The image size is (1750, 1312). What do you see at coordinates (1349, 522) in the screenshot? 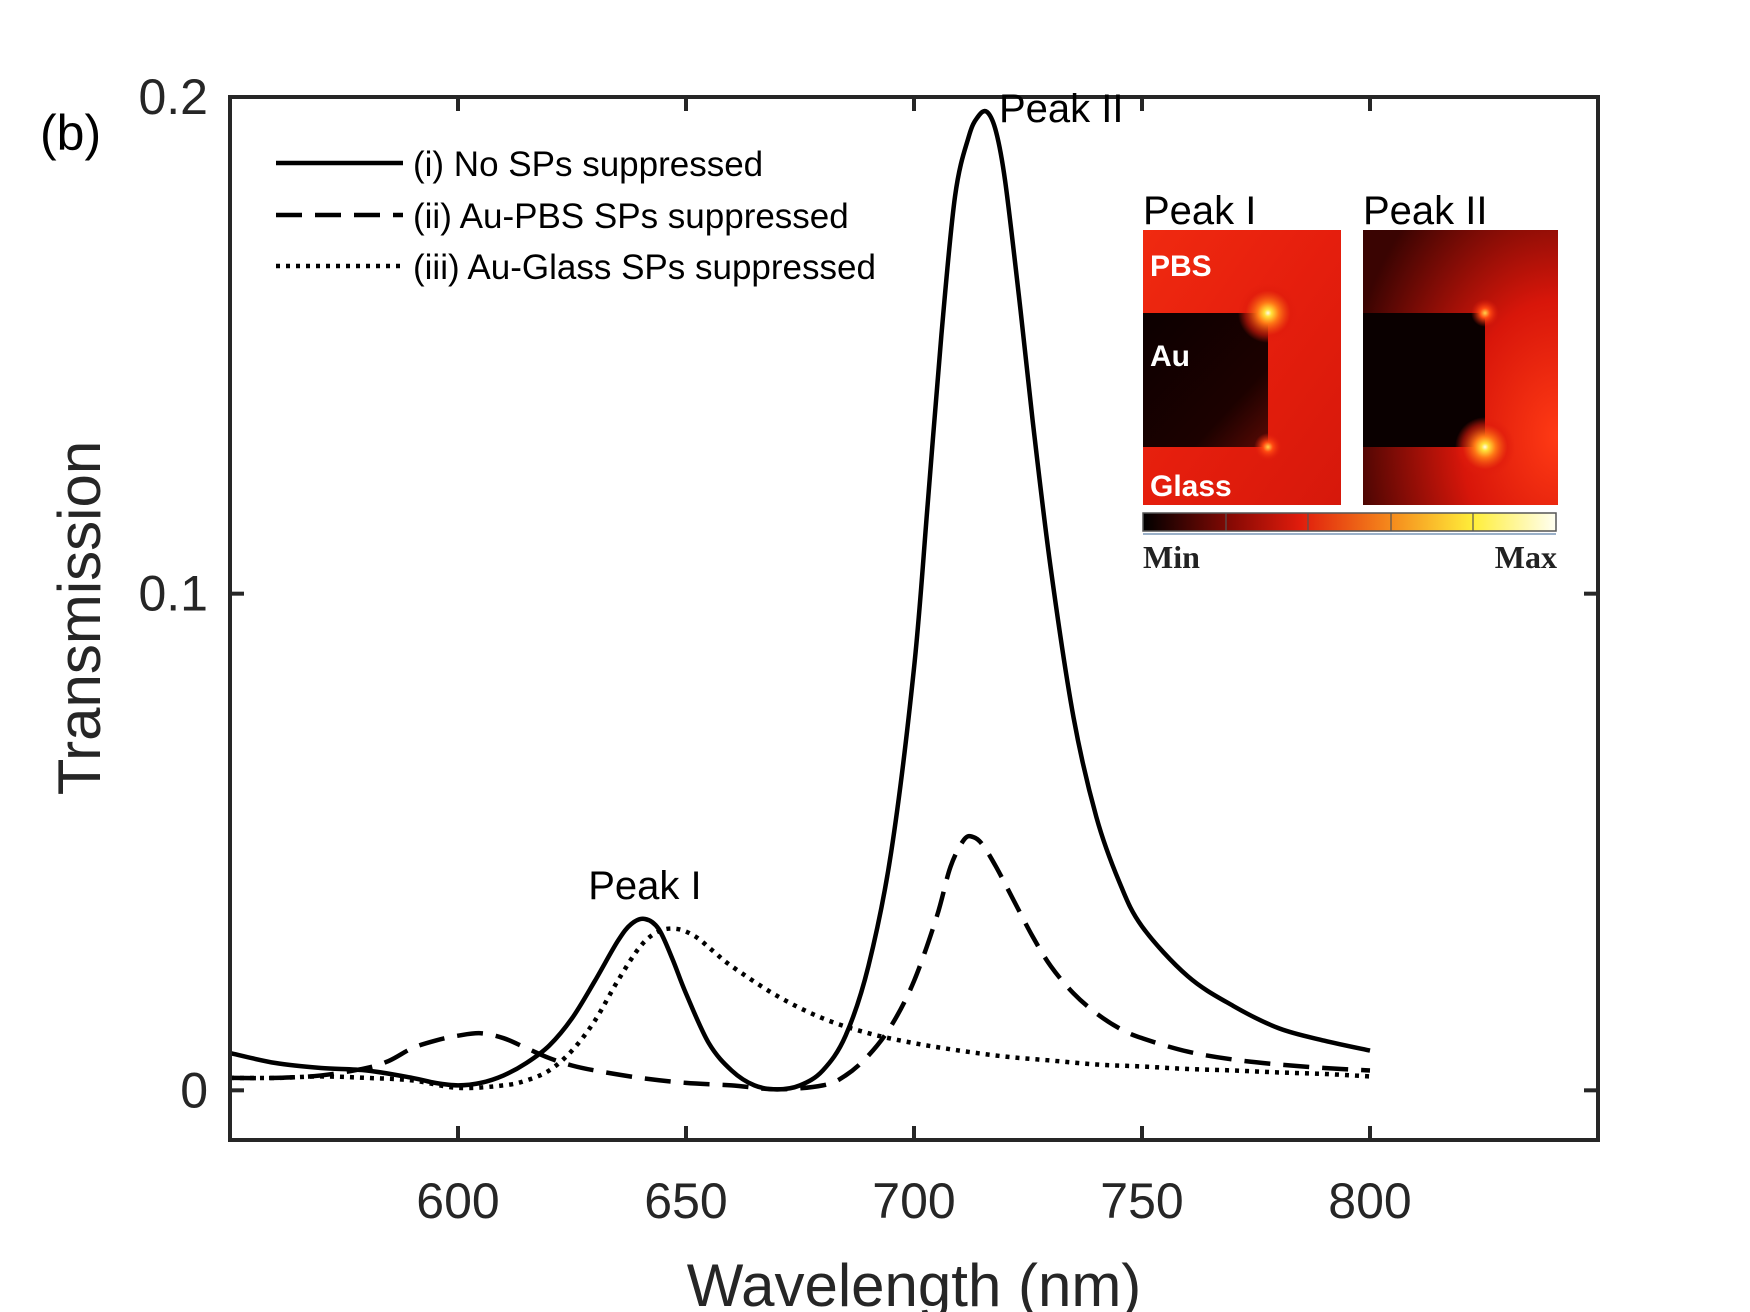
I see `colorbar-gradient` at bounding box center [1349, 522].